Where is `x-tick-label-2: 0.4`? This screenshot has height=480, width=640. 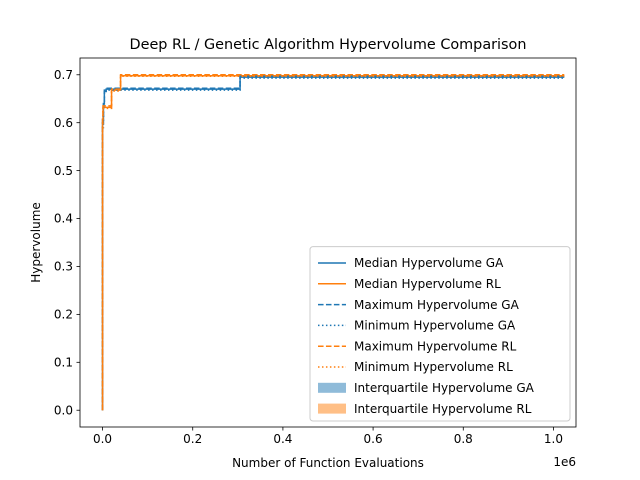 x-tick-label-2: 0.4 is located at coordinates (282, 439).